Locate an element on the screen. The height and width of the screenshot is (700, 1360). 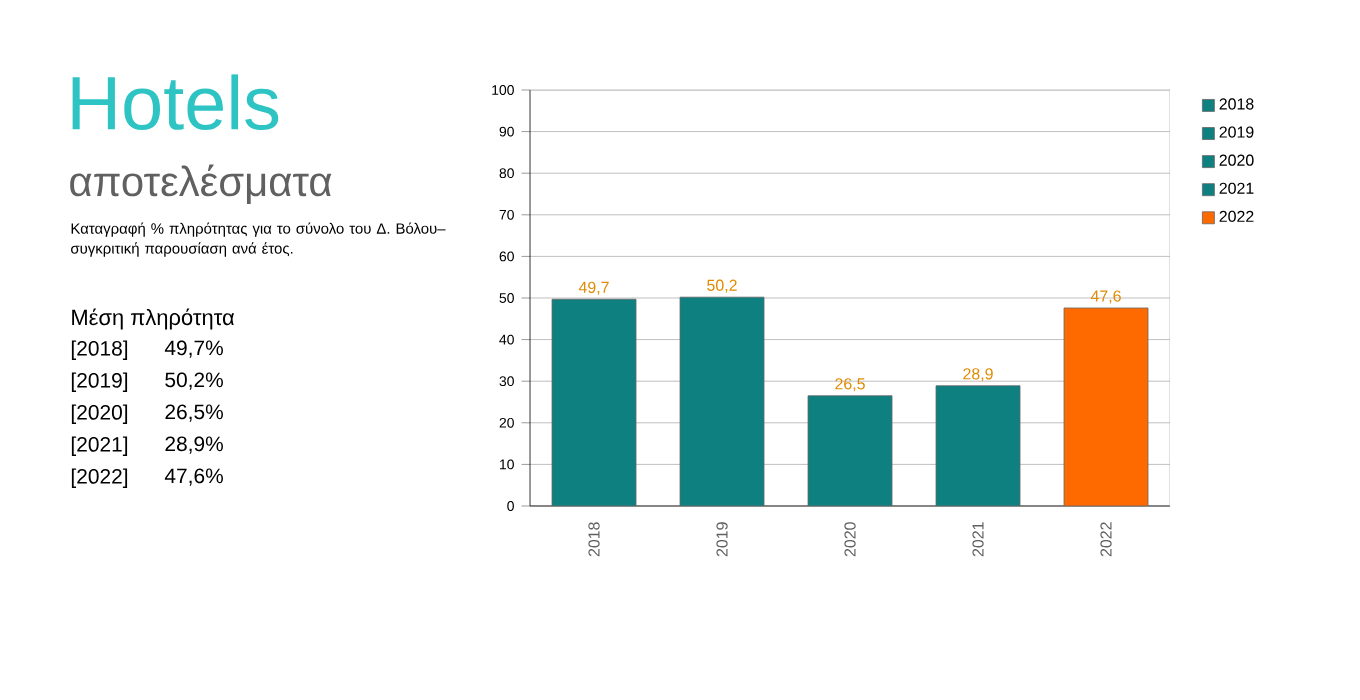
text: [2022] is located at coordinates (99, 478).